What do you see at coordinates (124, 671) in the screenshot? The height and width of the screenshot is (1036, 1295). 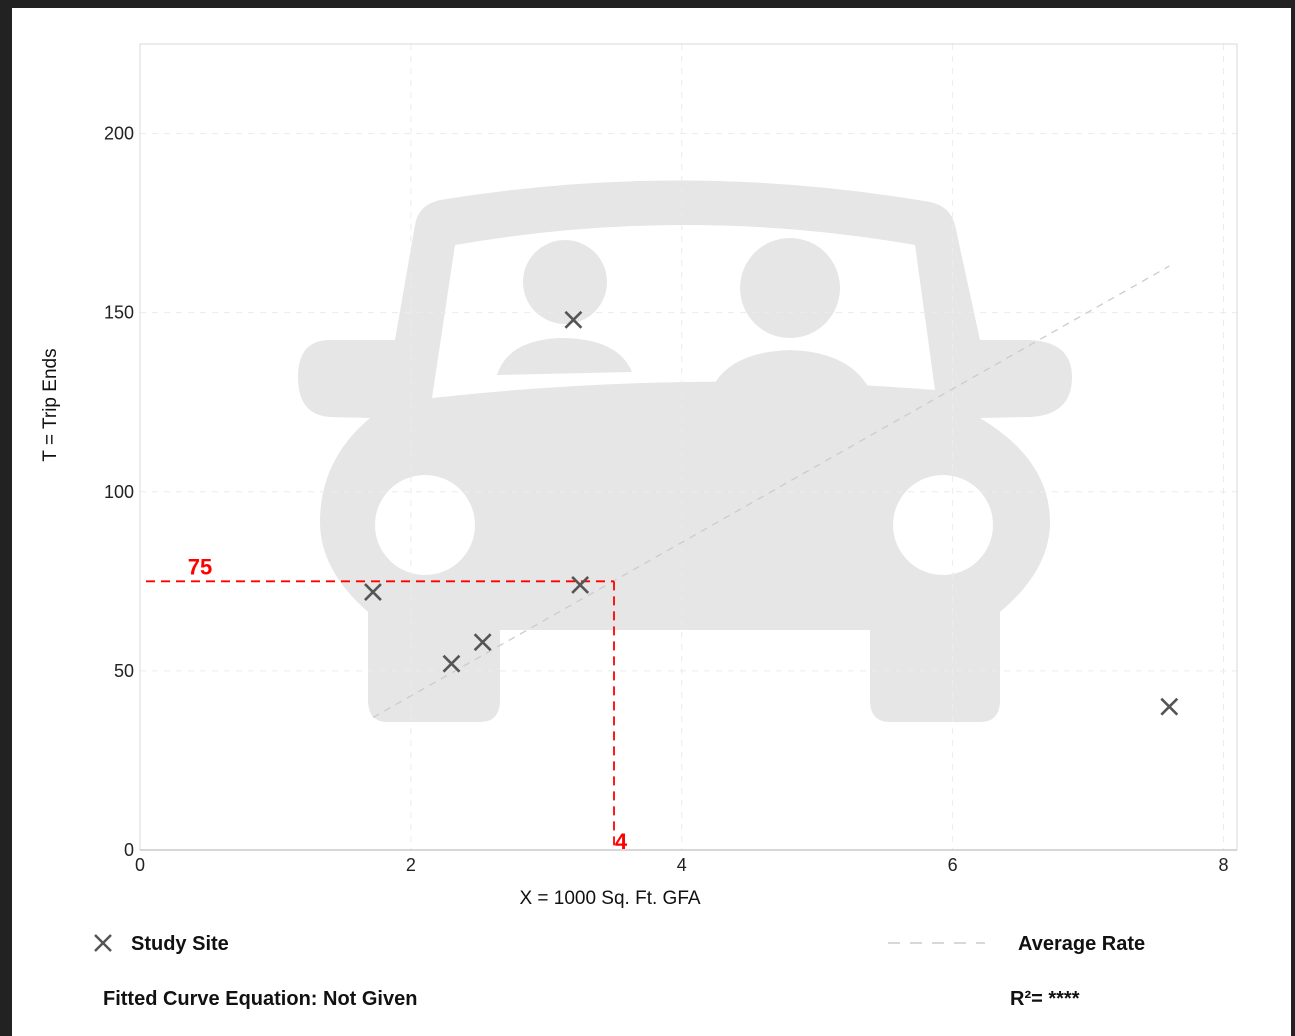 I see `y-tick-label: 50` at bounding box center [124, 671].